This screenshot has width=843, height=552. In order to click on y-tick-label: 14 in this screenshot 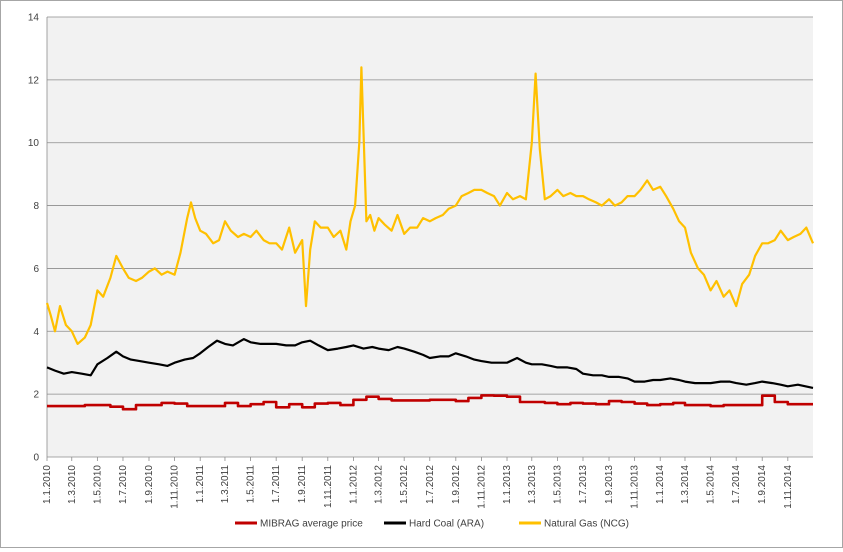, I will do `click(34, 18)`.